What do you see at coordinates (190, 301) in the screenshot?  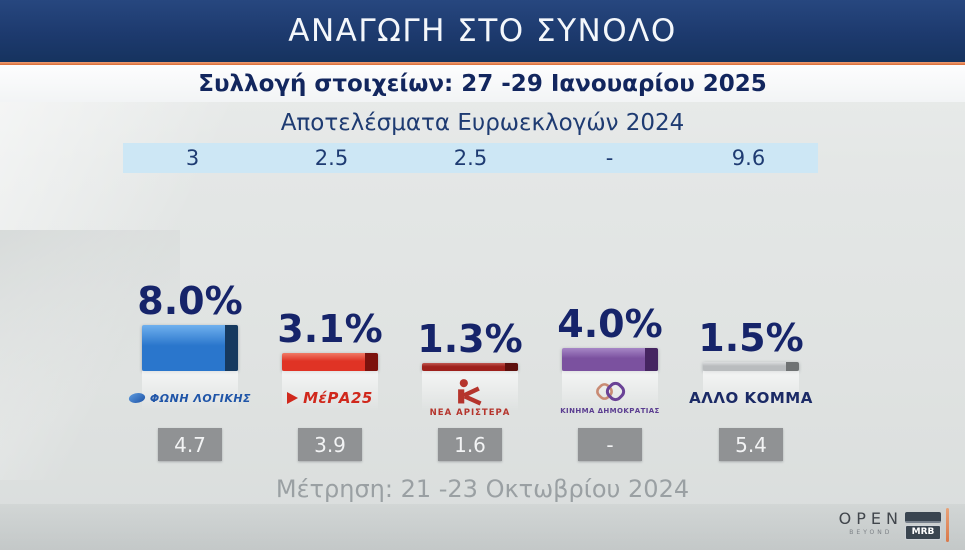 I see `poll-percentage-label: 8.0%` at bounding box center [190, 301].